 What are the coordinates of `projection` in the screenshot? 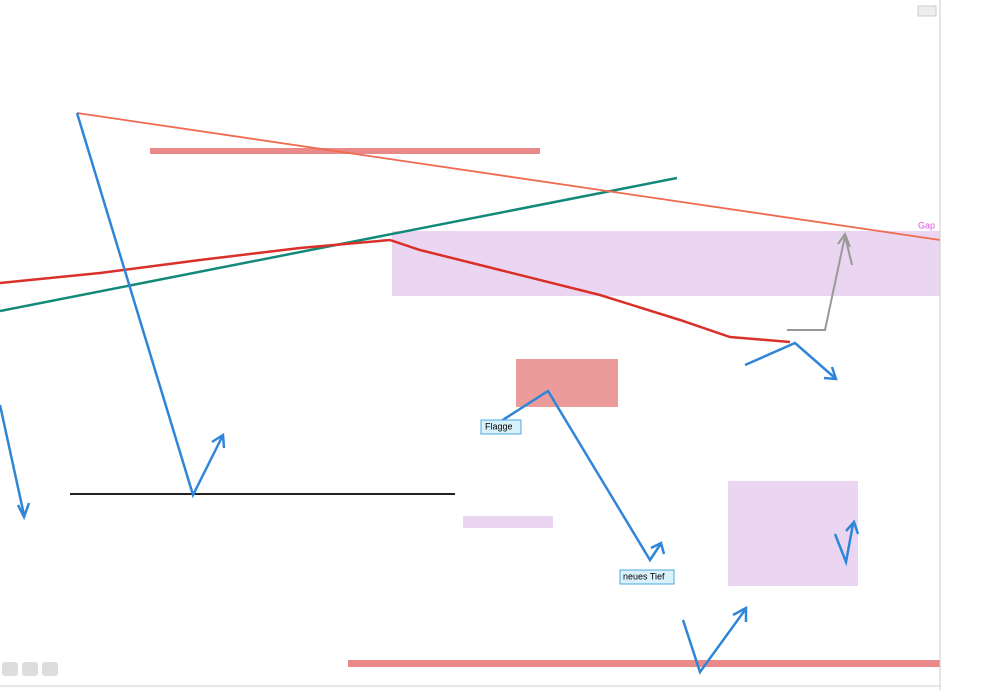 It's located at (820, 281).